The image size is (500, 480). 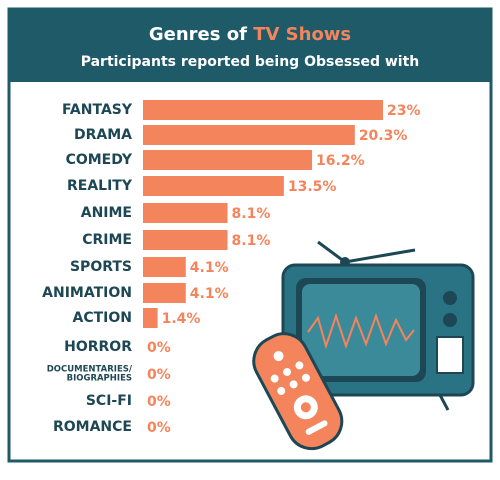 What do you see at coordinates (302, 34) in the screenshot?
I see `title-highlight: TV Shows` at bounding box center [302, 34].